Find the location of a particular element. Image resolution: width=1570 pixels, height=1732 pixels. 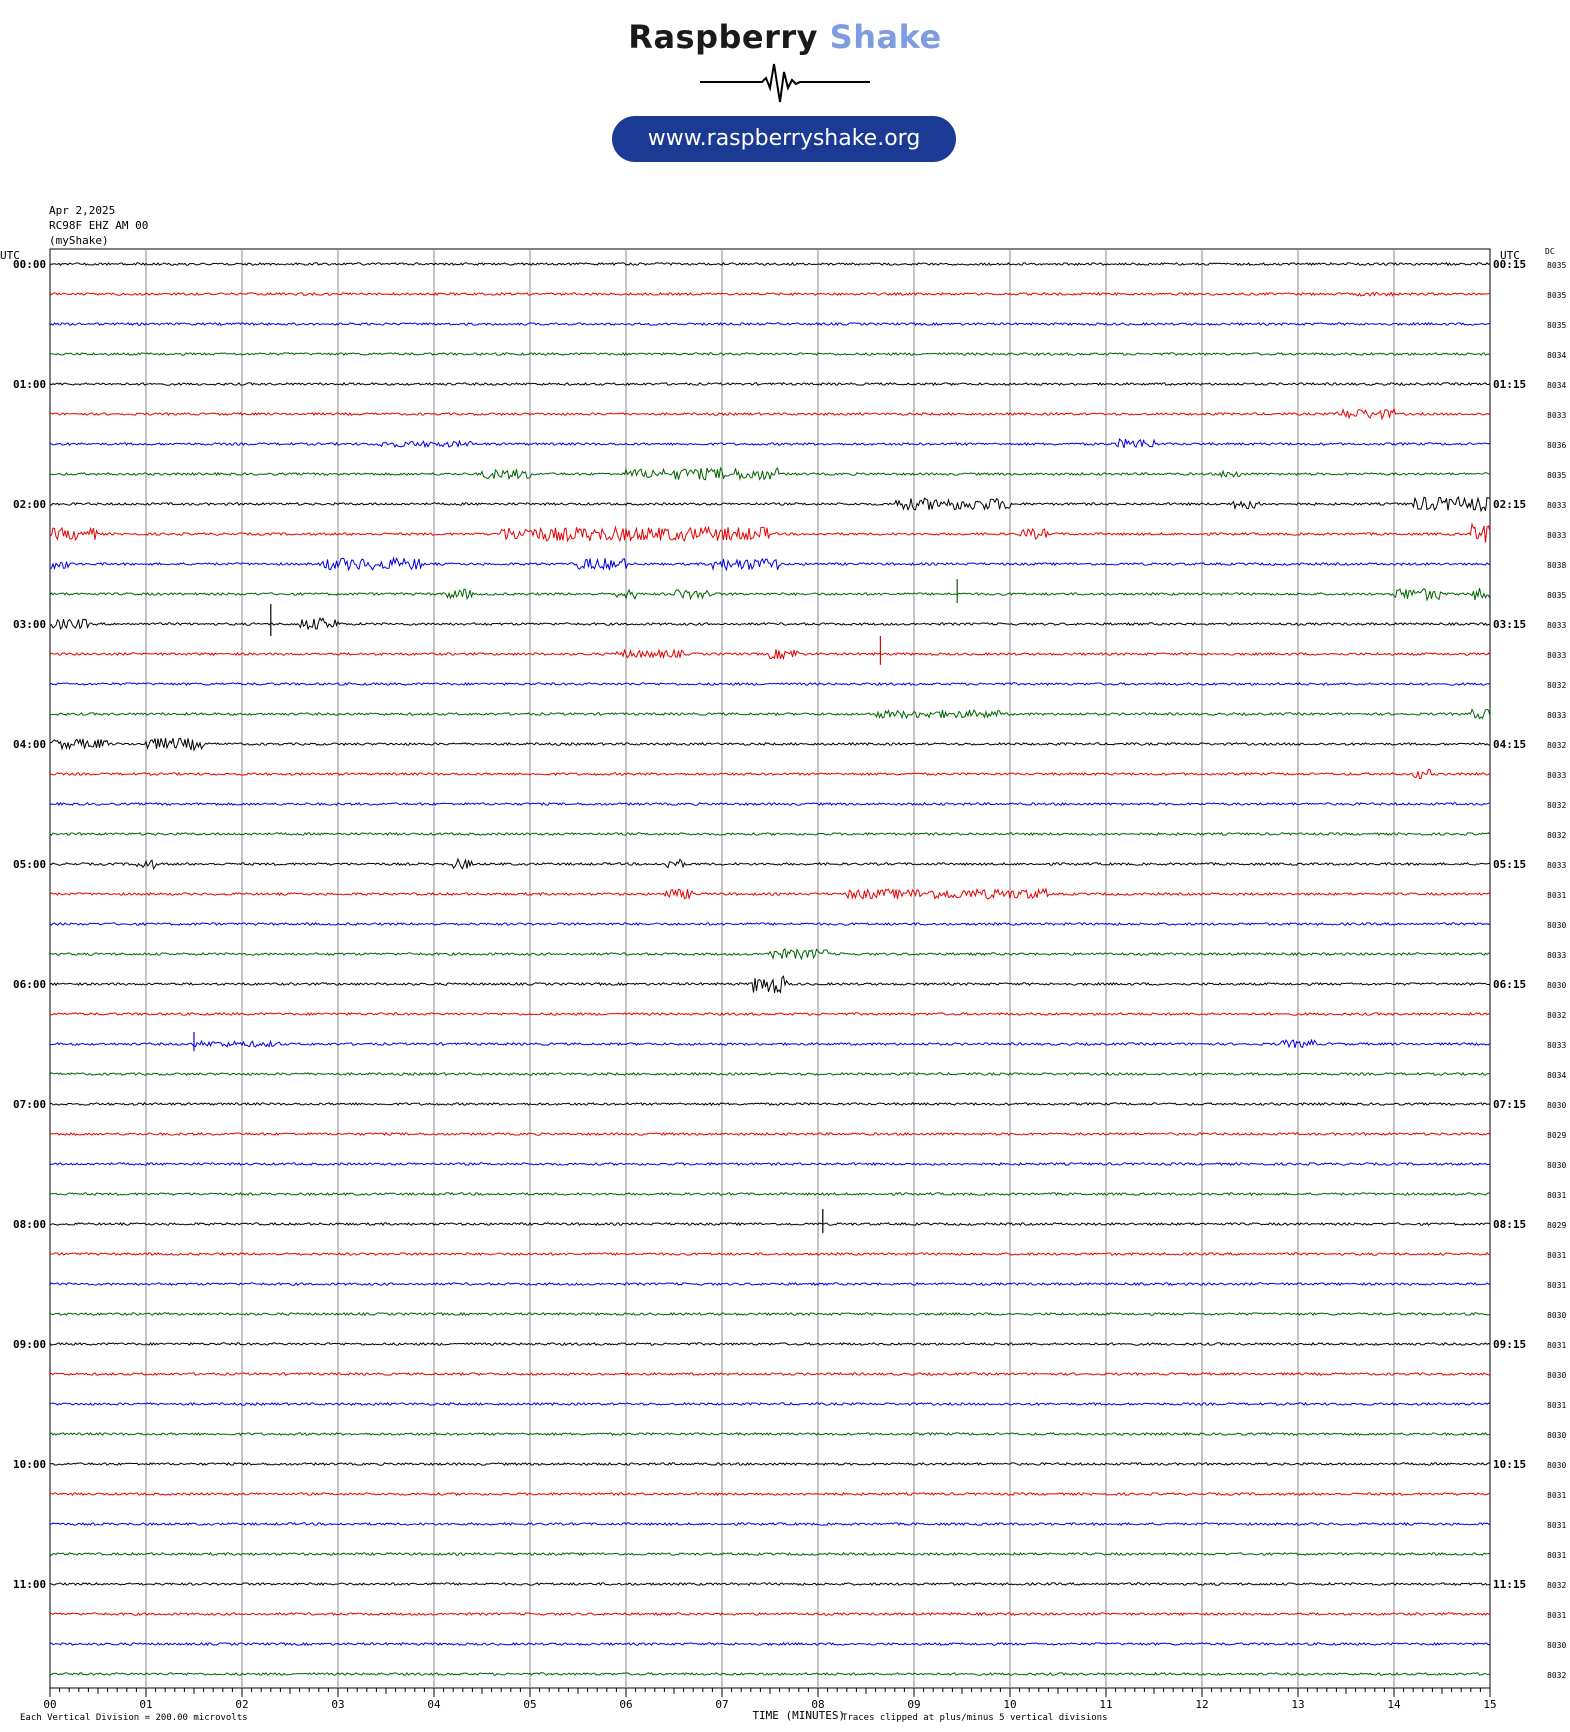

hour-label-right: 00:15 is located at coordinates (1509, 264).